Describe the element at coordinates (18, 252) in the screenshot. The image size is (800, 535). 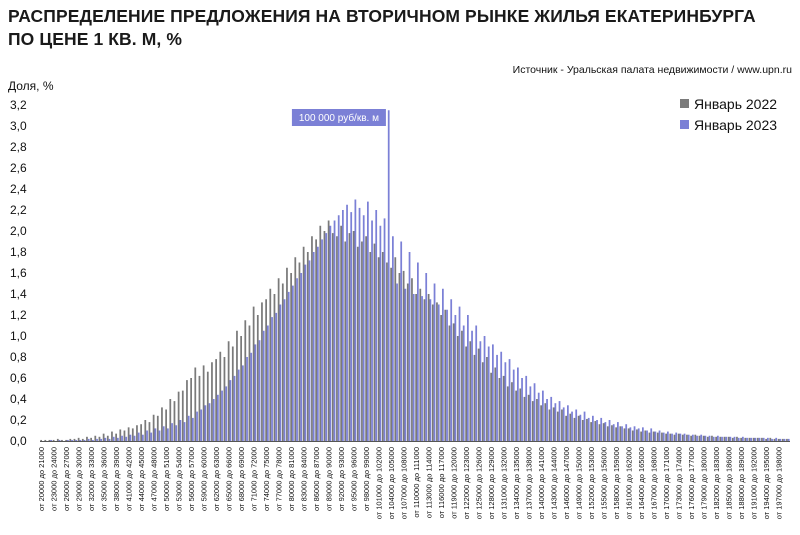
I see `y-tick-label: 1,8` at that location.